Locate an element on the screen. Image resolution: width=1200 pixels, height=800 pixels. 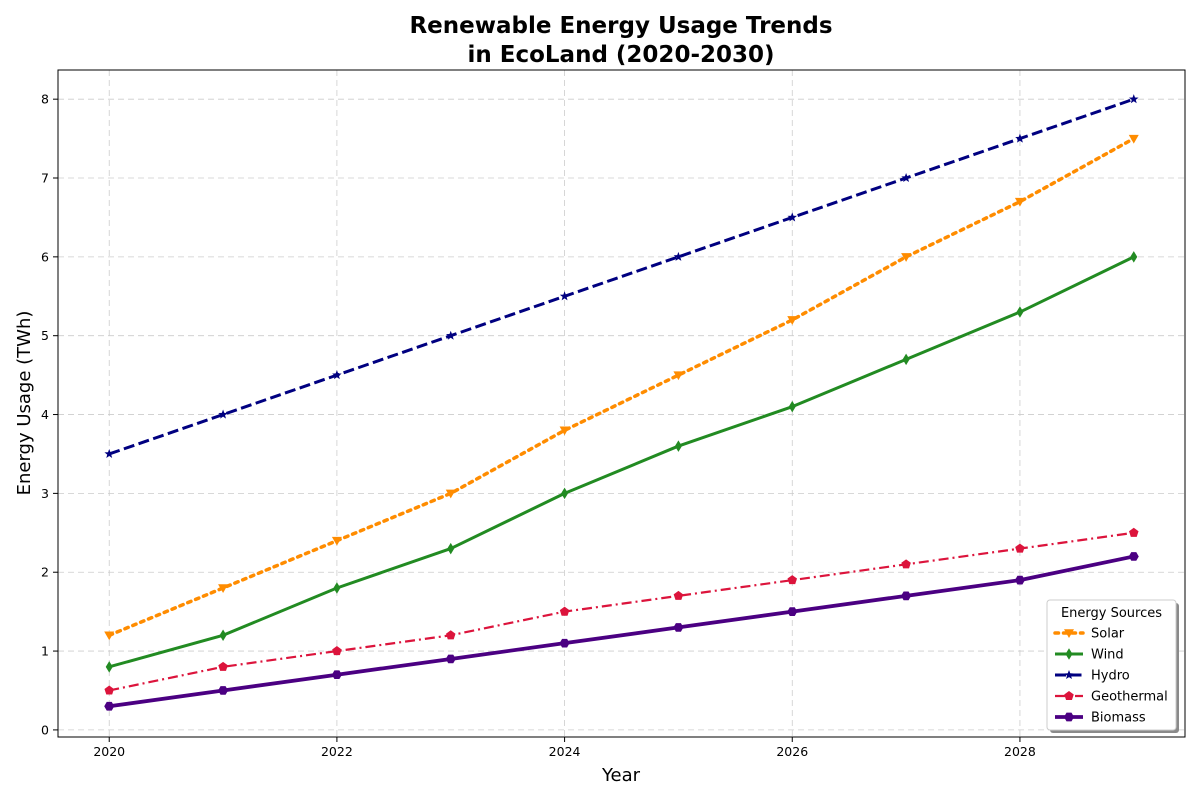
y-tick-label: 0 is located at coordinates (45, 729).